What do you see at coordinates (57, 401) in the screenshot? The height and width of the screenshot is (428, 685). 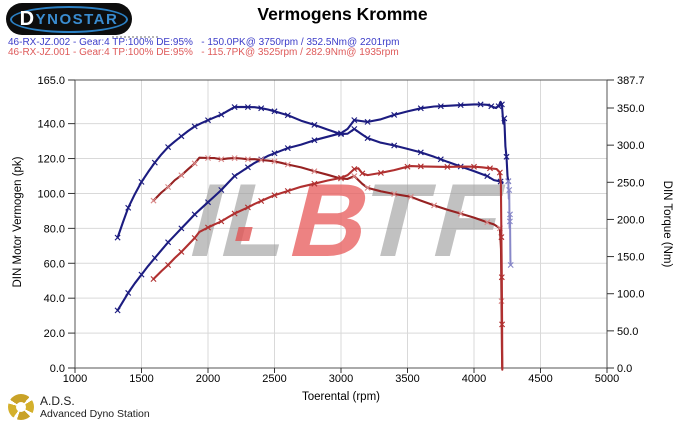 I see `station-abbr: A.D.S.` at bounding box center [57, 401].